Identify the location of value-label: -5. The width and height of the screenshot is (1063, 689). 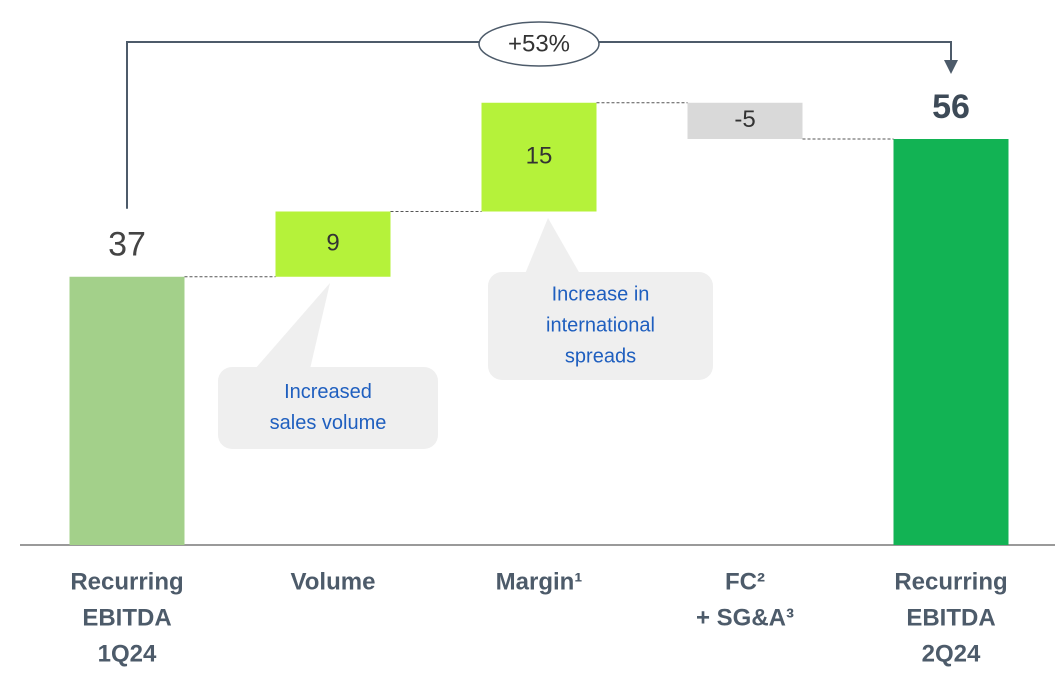
(744, 119).